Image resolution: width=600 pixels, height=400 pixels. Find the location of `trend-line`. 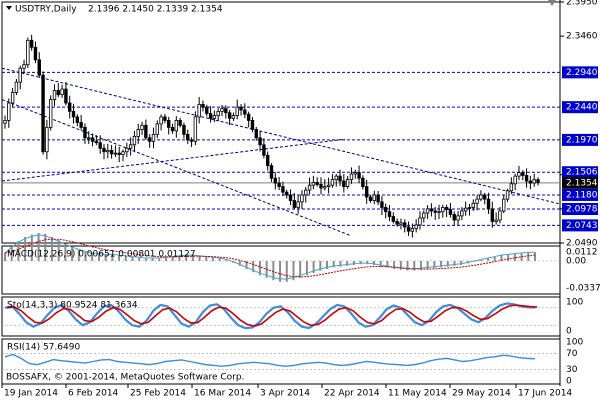

trend-line is located at coordinates (173, 160).